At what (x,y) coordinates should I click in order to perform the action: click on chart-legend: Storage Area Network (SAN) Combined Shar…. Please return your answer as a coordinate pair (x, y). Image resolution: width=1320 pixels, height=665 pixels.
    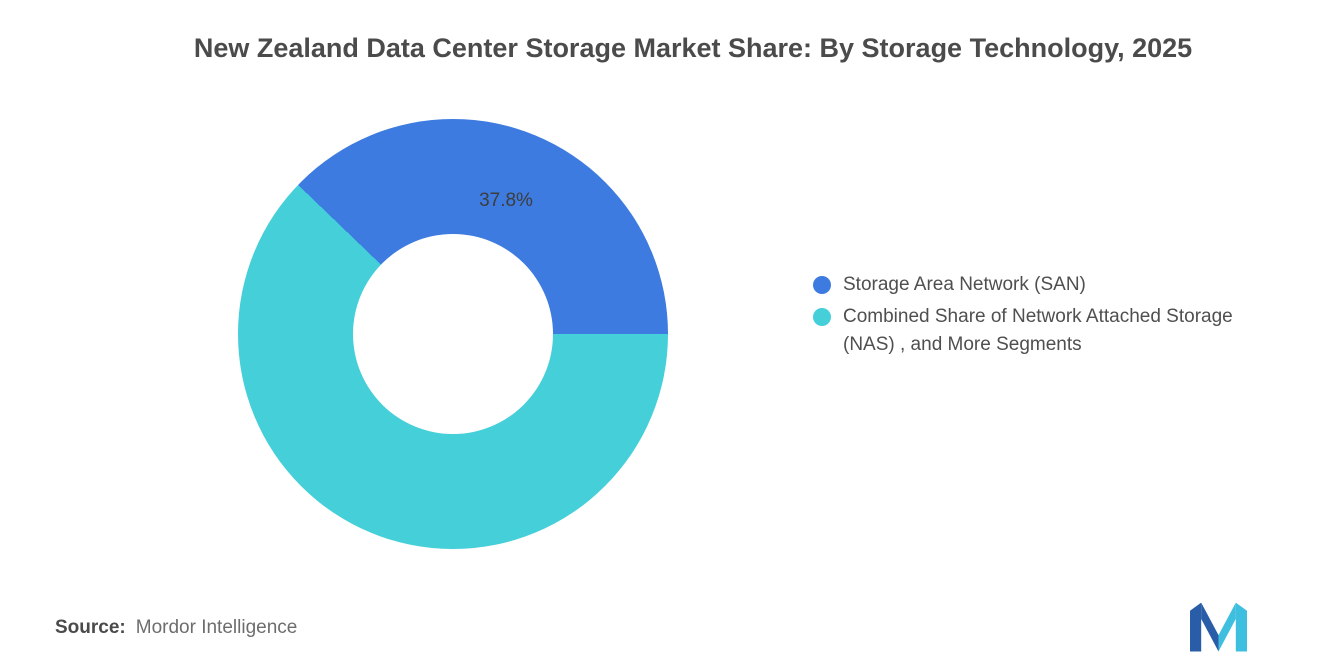
    Looking at the image, I should click on (1028, 317).